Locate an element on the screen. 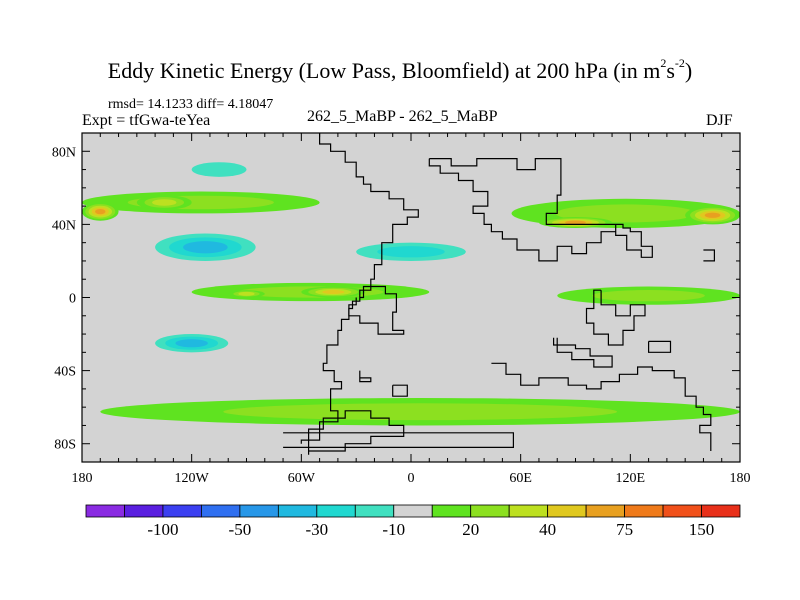 This screenshot has width=800, height=600. colorbar-label: 20 is located at coordinates (470, 529).